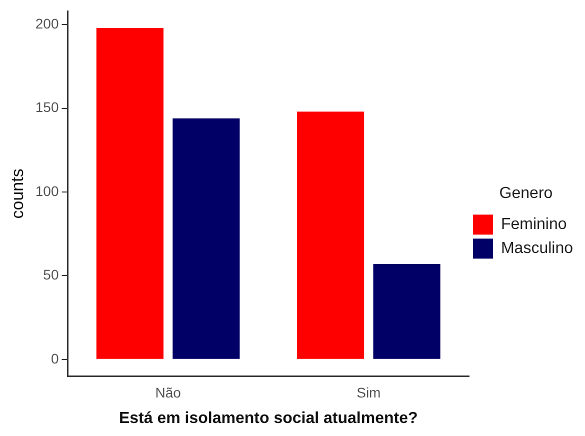  Describe the element at coordinates (17, 193) in the screenshot. I see `y-axis-title: counts` at that location.